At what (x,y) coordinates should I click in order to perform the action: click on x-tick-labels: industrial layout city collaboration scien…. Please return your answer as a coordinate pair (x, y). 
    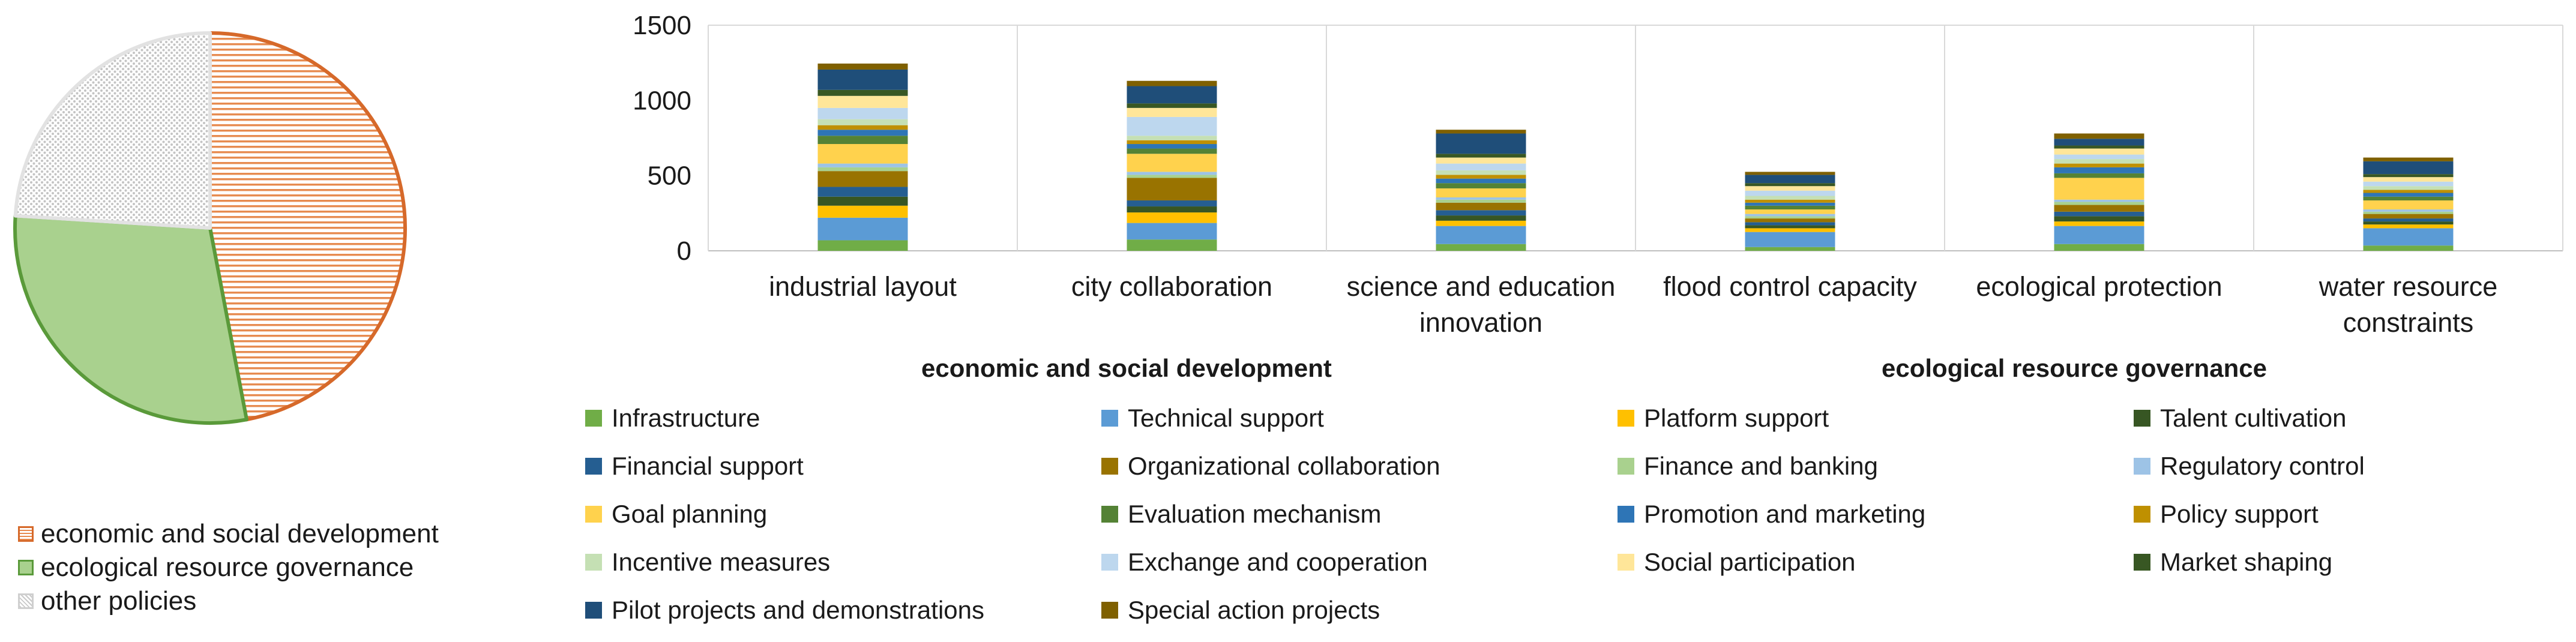
    Looking at the image, I should click on (1633, 304).